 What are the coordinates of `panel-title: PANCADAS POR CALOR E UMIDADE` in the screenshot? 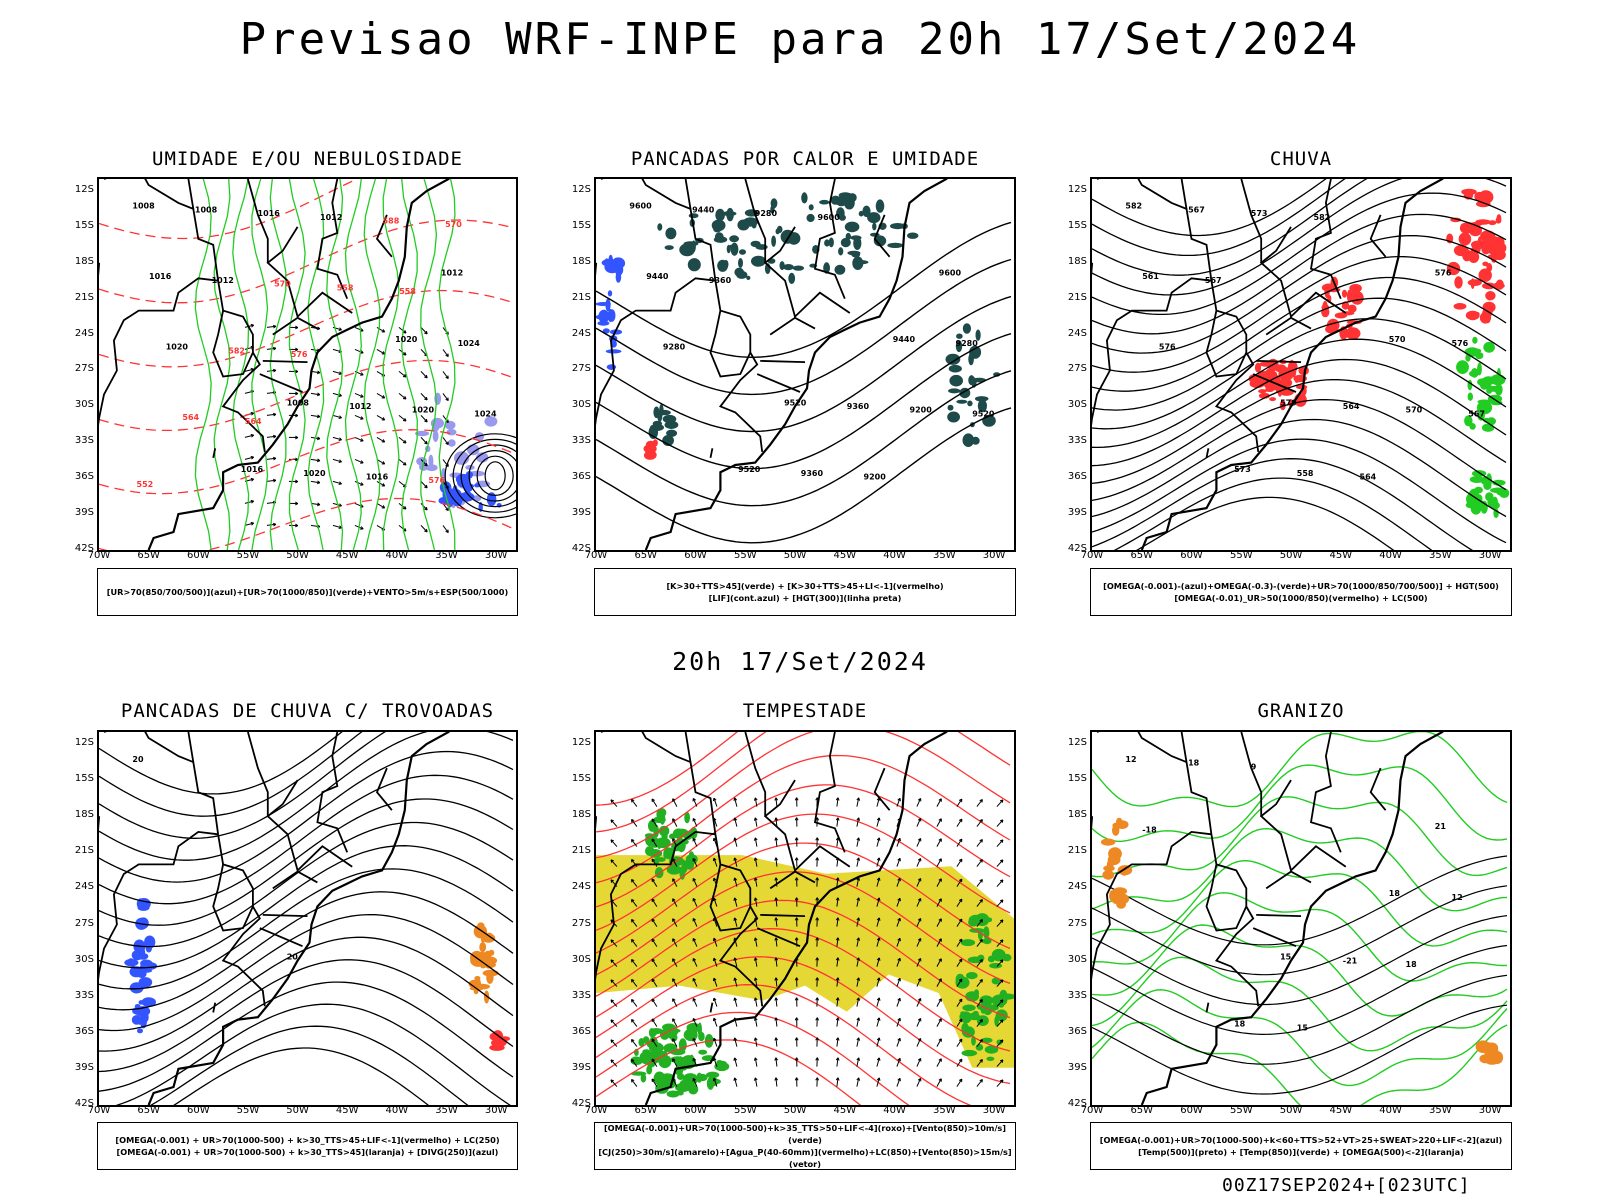 It's located at (805, 159).